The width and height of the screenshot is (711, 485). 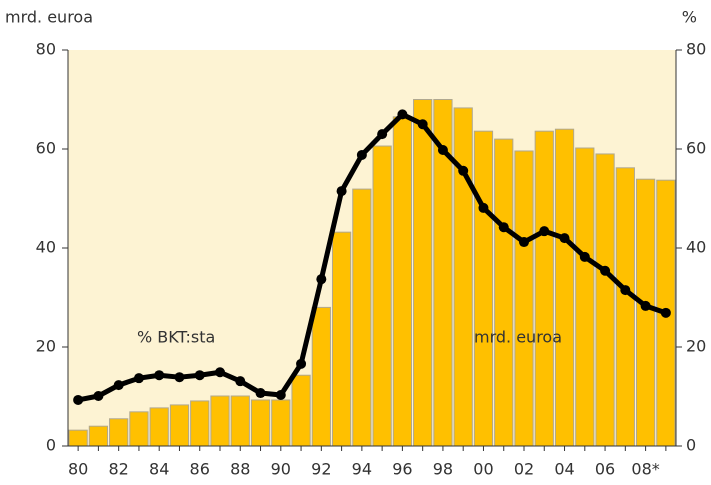 What do you see at coordinates (483, 469) in the screenshot?
I see `x-tick-label: 00` at bounding box center [483, 469].